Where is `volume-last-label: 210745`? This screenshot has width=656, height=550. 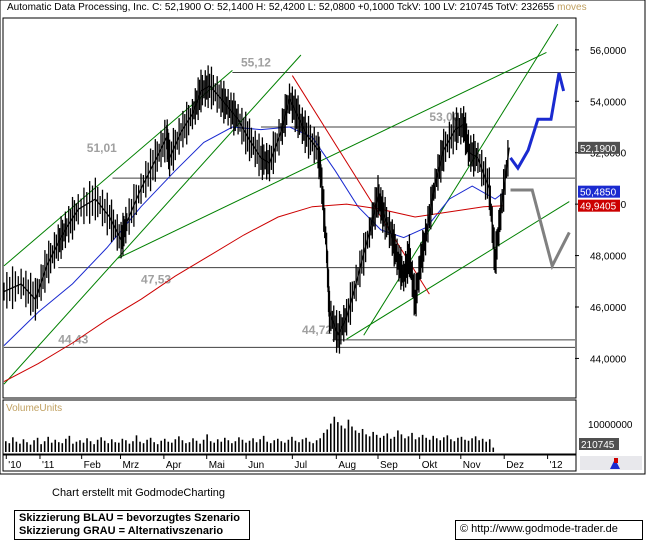 volume-last-label: 210745 is located at coordinates (598, 445).